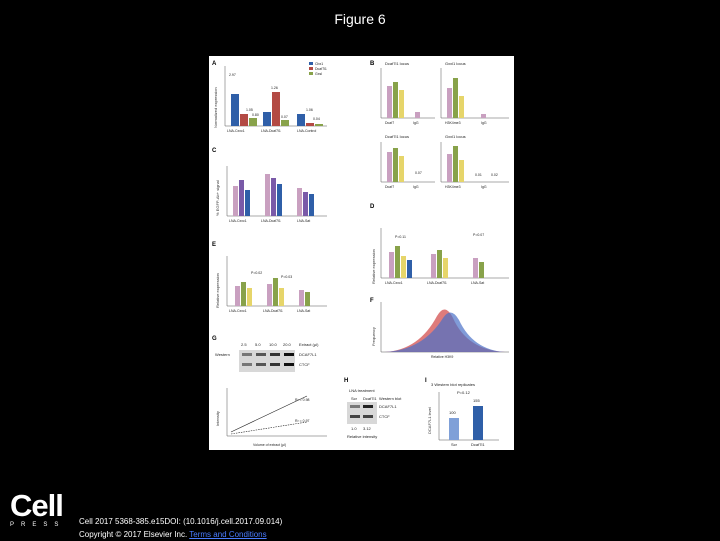 The width and height of the screenshot is (720, 541). Describe the element at coordinates (484, 187) in the screenshot. I see `xlabel-b8: IgG` at that location.